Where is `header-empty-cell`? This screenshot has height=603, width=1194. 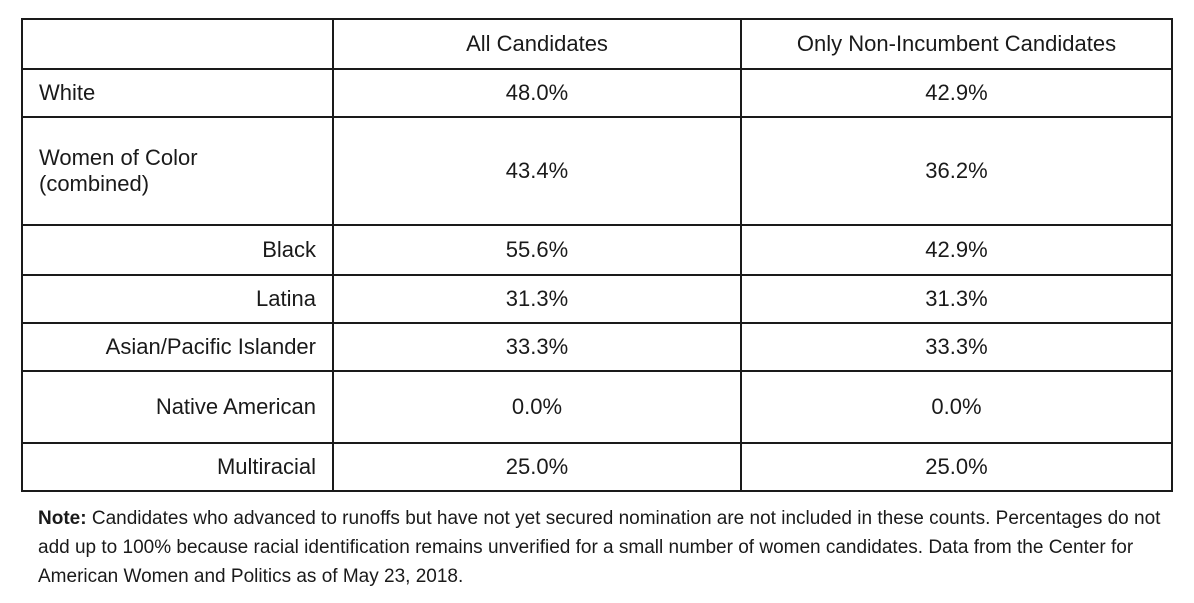
header-empty-cell is located at coordinates (177, 44).